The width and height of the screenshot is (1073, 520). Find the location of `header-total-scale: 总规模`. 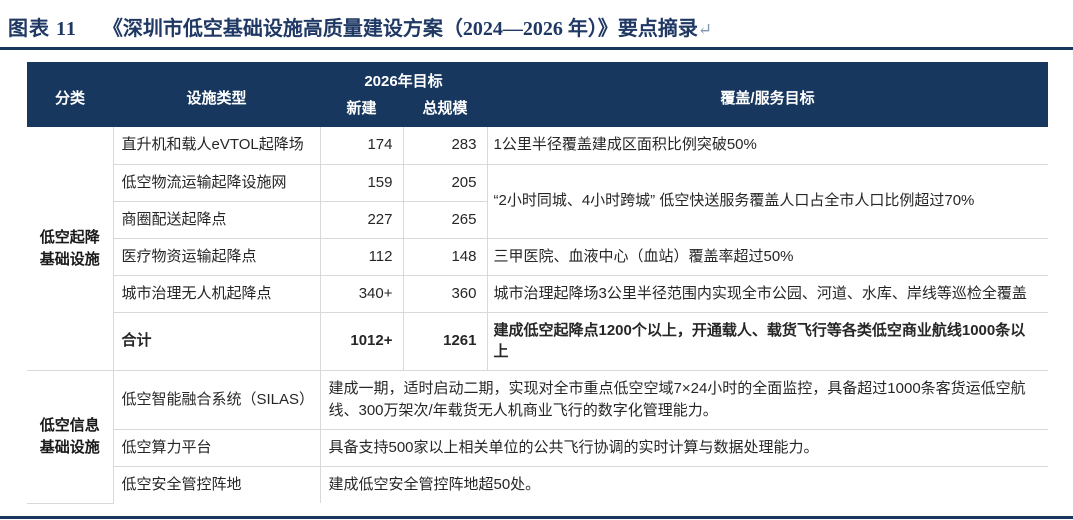

header-total-scale: 总规模 is located at coordinates (445, 110).